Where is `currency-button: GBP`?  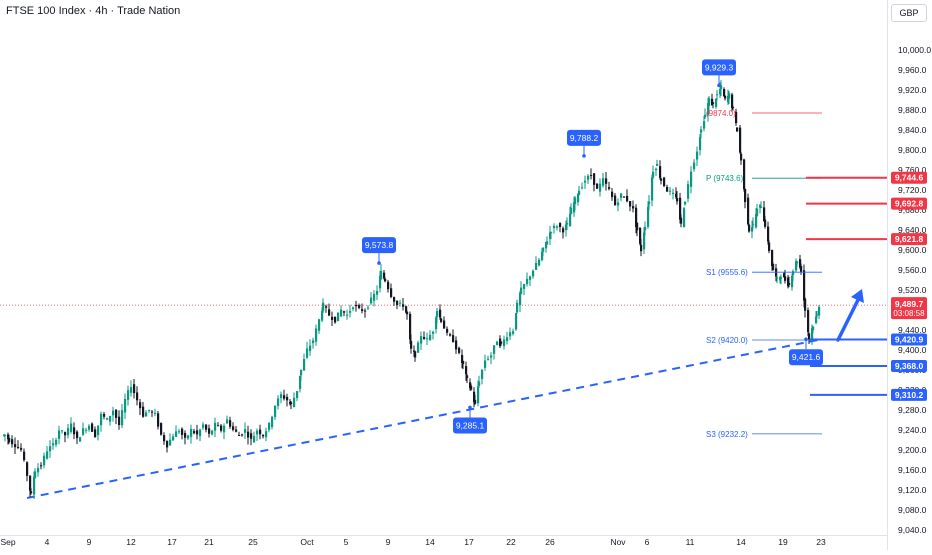 currency-button: GBP is located at coordinates (909, 13).